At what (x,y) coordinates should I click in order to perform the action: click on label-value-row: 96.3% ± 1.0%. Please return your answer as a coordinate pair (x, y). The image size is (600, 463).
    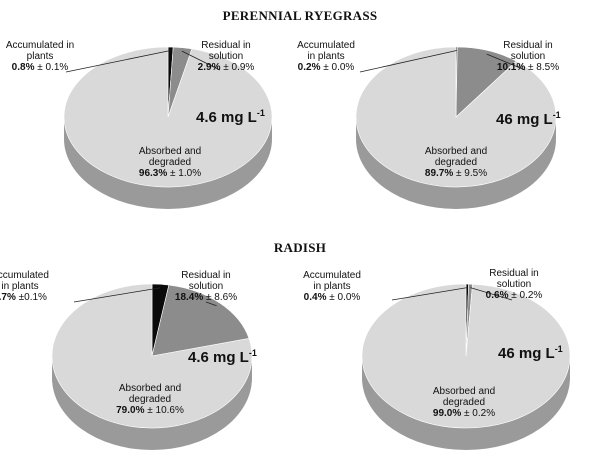
    Looking at the image, I should click on (170, 173).